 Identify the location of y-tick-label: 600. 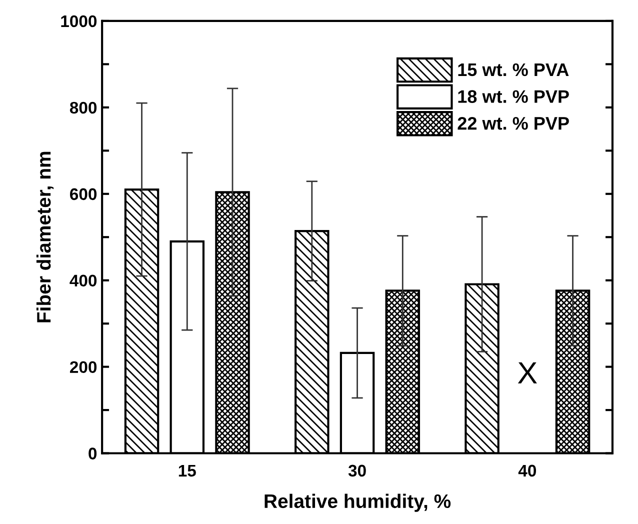
(83, 194).